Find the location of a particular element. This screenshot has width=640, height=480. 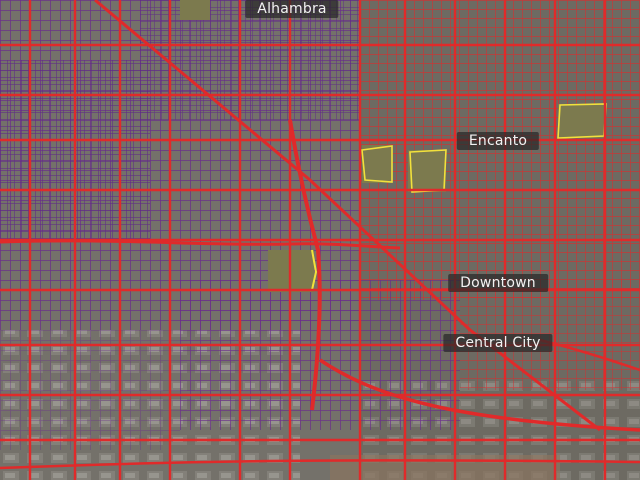

residential-southwest is located at coordinates (90, 390).